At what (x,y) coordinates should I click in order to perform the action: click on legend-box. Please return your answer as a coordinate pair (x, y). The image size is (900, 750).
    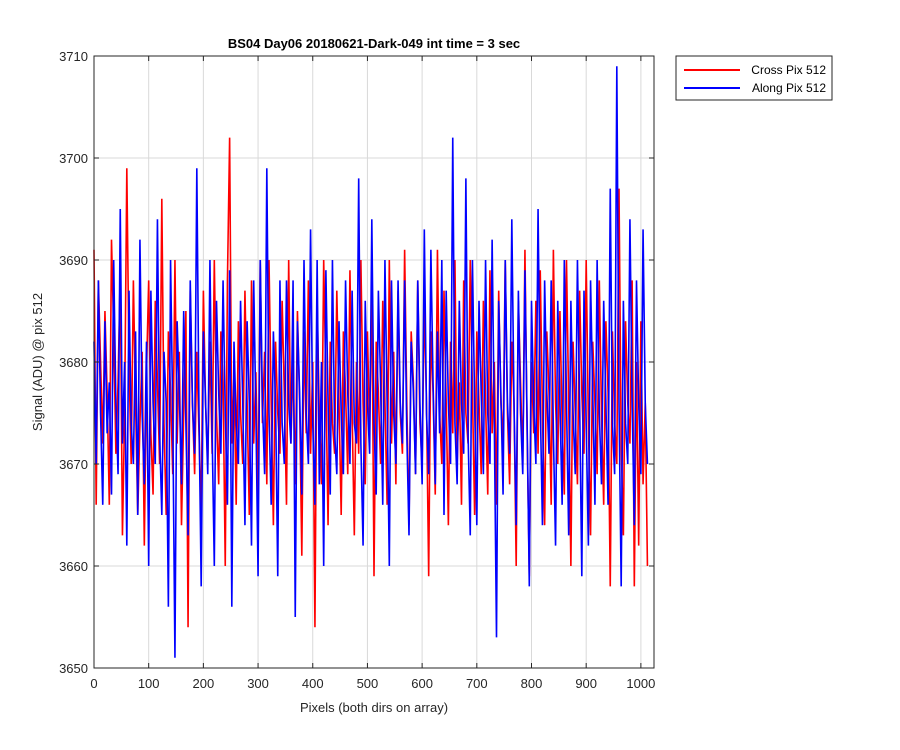
    Looking at the image, I should click on (754, 78).